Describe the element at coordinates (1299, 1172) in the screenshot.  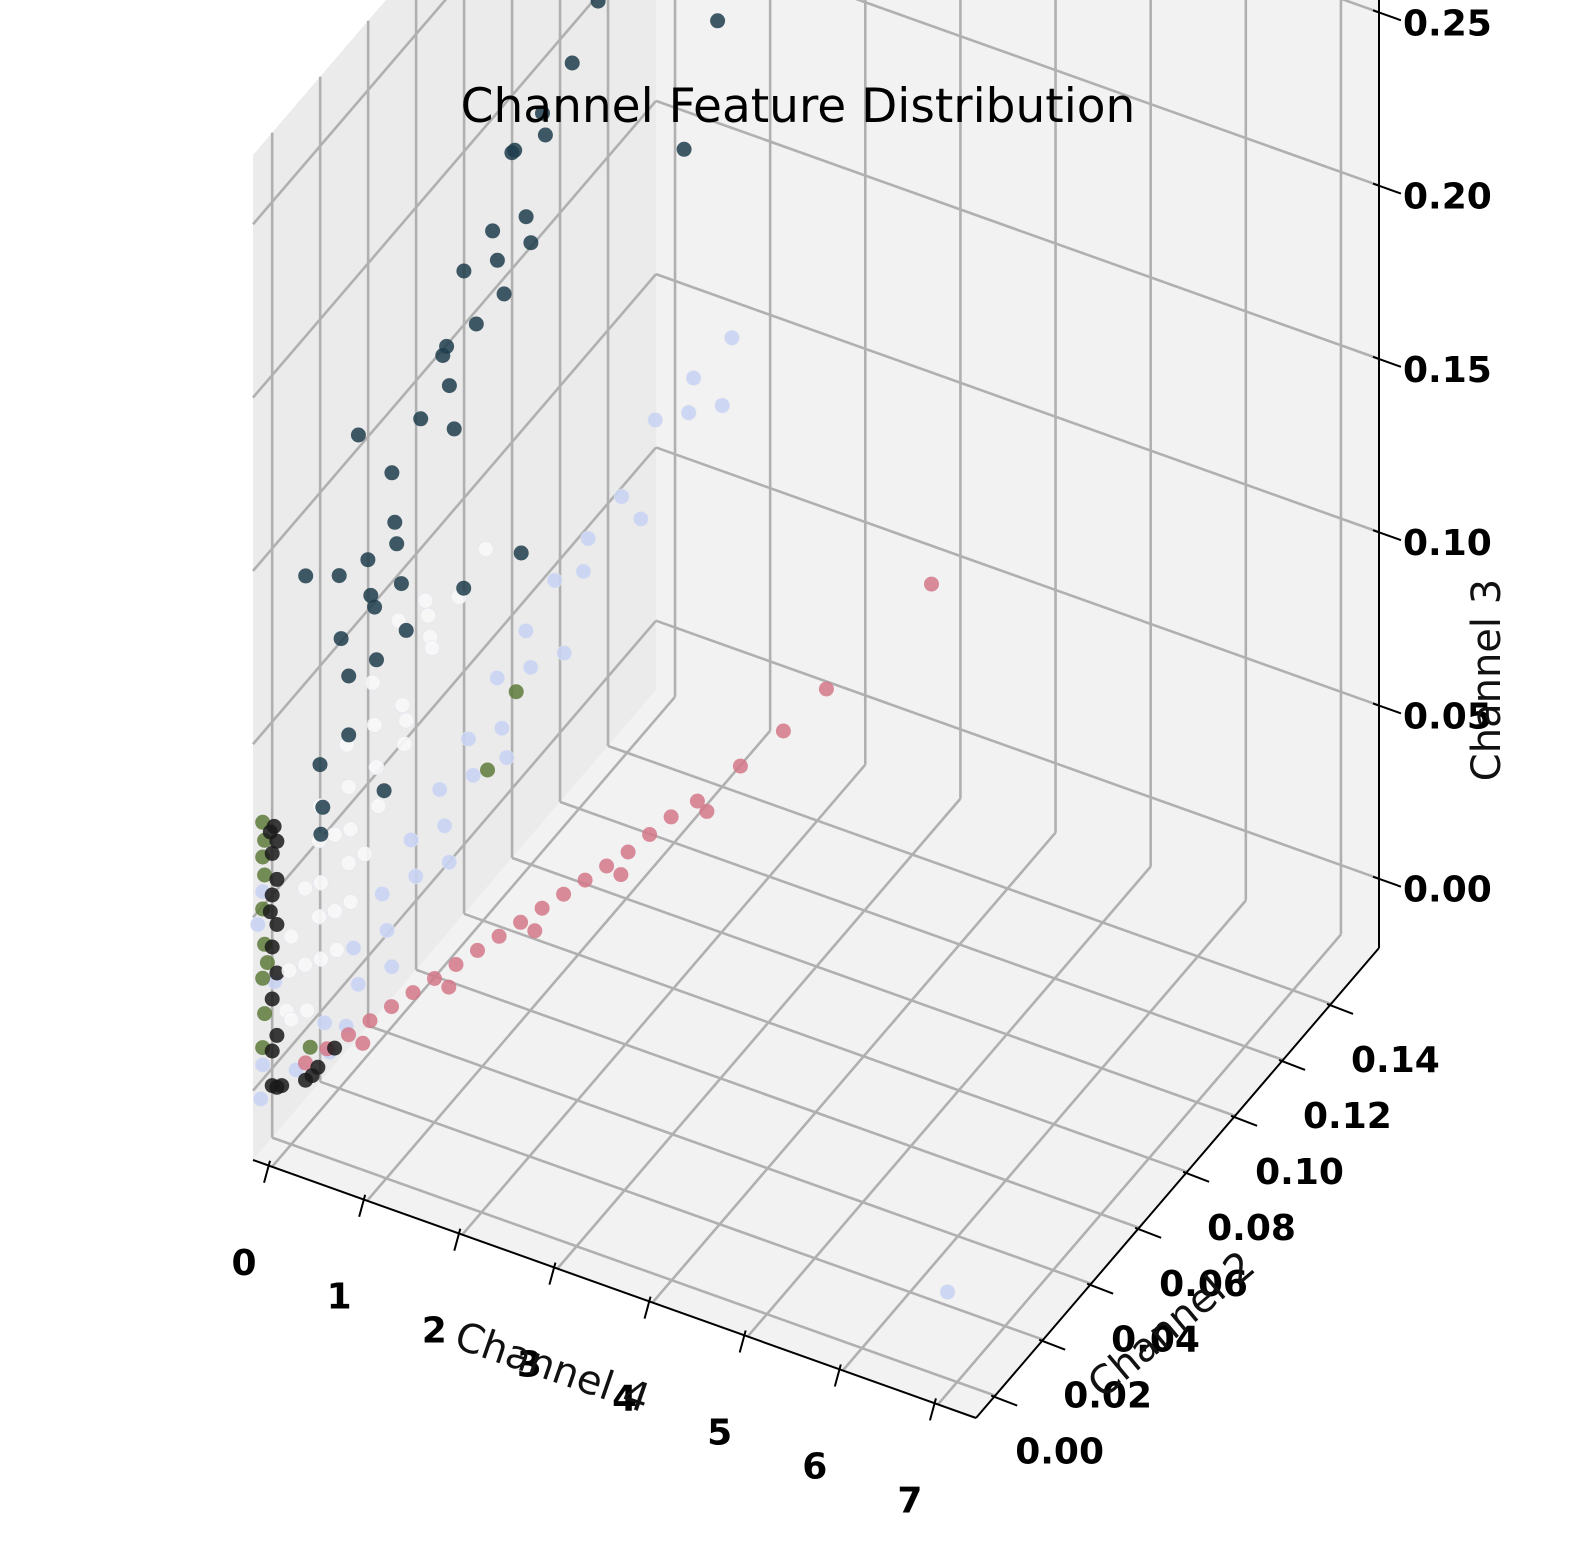
I see `y-tick-label: 0.10` at that location.